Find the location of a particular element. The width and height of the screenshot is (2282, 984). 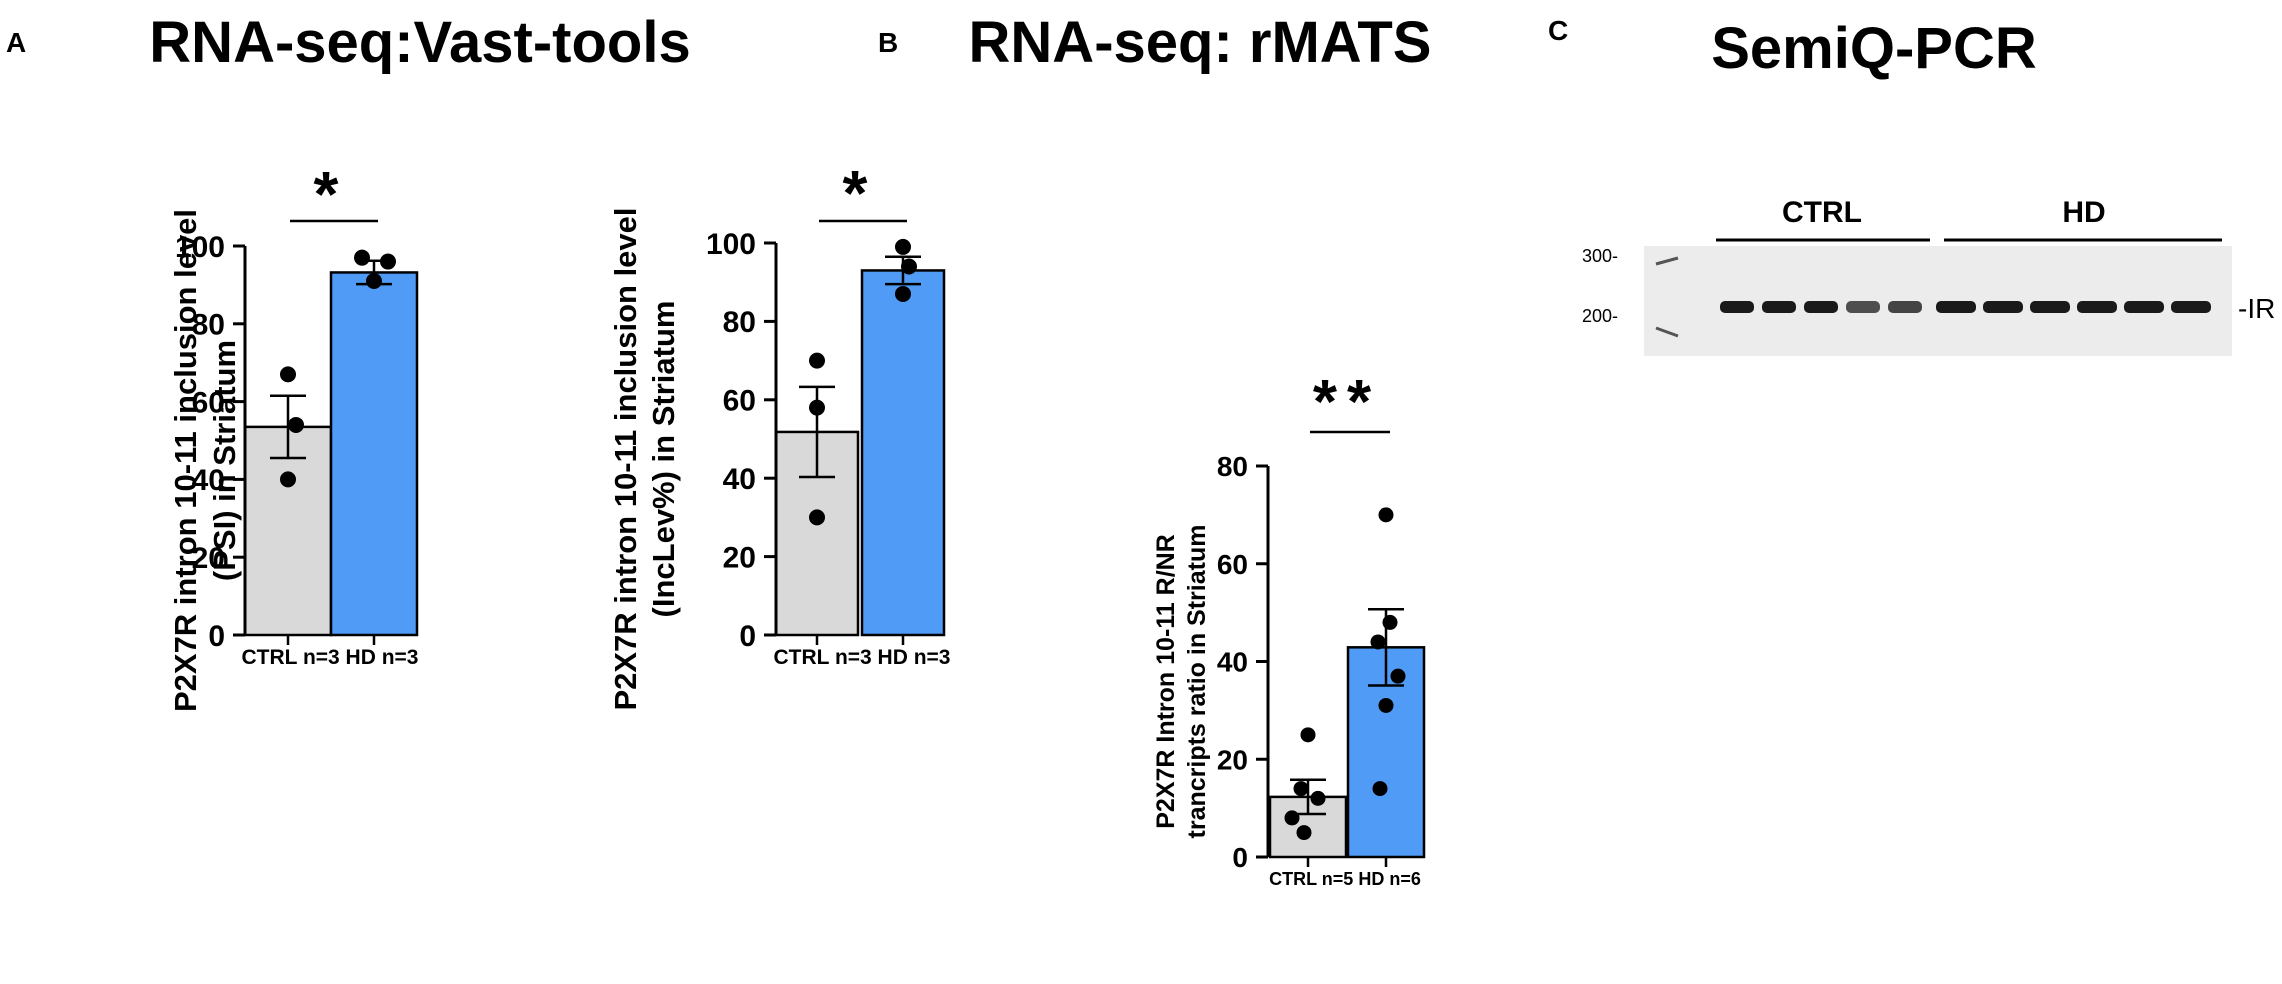

panel-title-c: SemiQ-PCR is located at coordinates (1874, 48).